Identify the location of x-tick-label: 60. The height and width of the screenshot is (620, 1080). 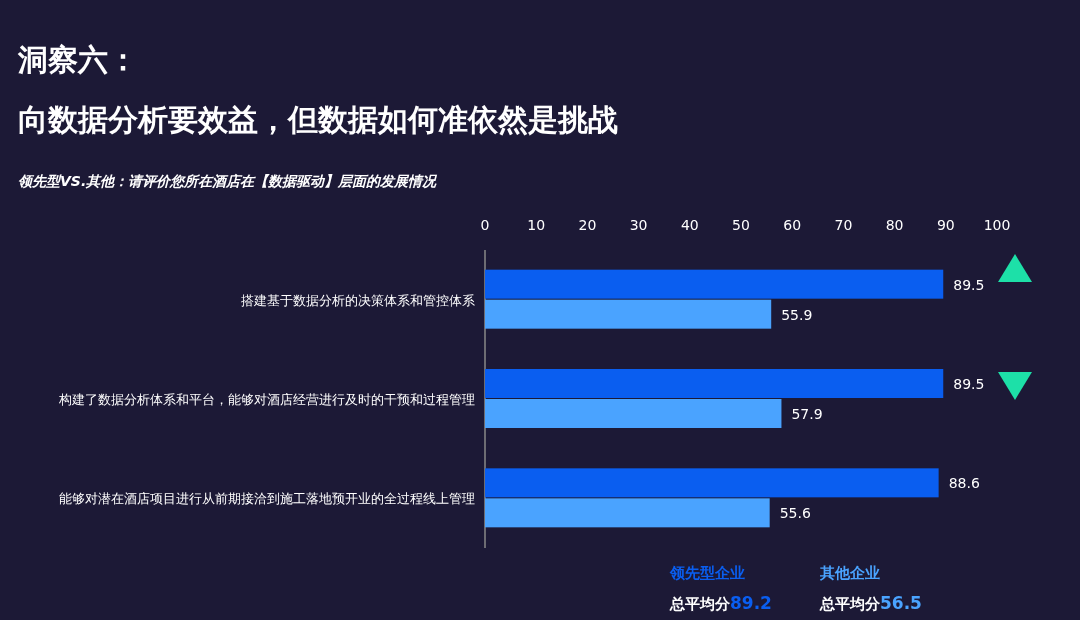
(792, 225).